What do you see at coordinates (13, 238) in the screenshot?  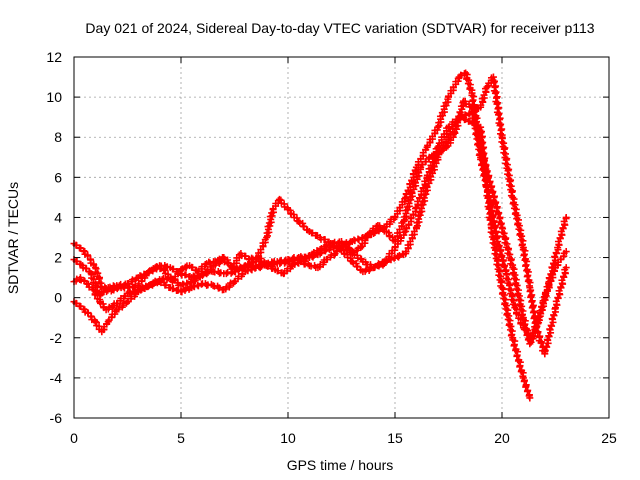 I see `y-axis-label: SDTVAR / TECUs` at bounding box center [13, 238].